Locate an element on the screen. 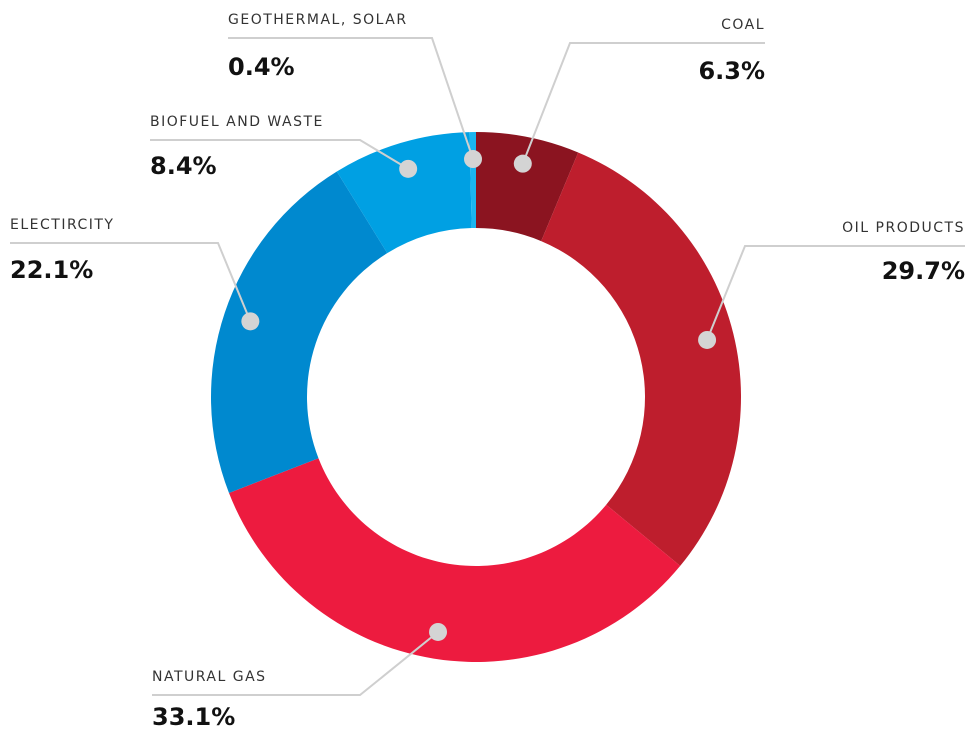 The image size is (970, 736). segment-name: OIL PRODUCTS is located at coordinates (903, 228).